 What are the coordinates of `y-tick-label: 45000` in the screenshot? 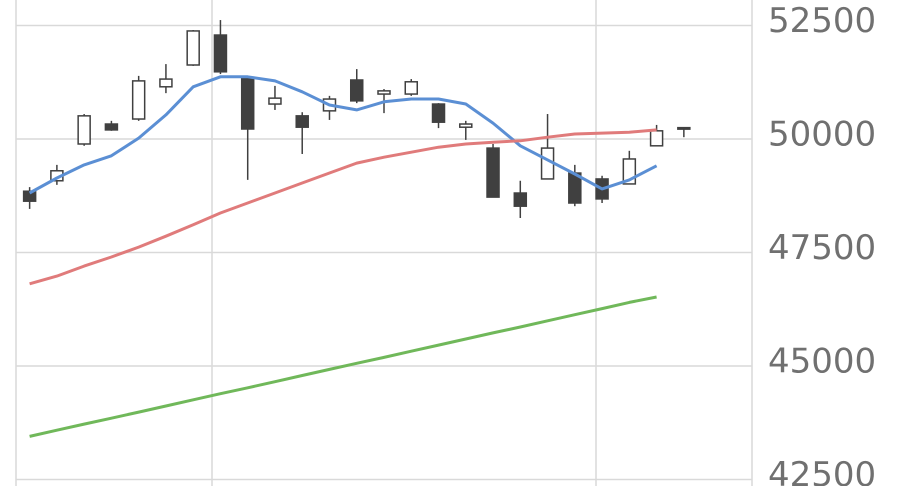 It's located at (822, 362).